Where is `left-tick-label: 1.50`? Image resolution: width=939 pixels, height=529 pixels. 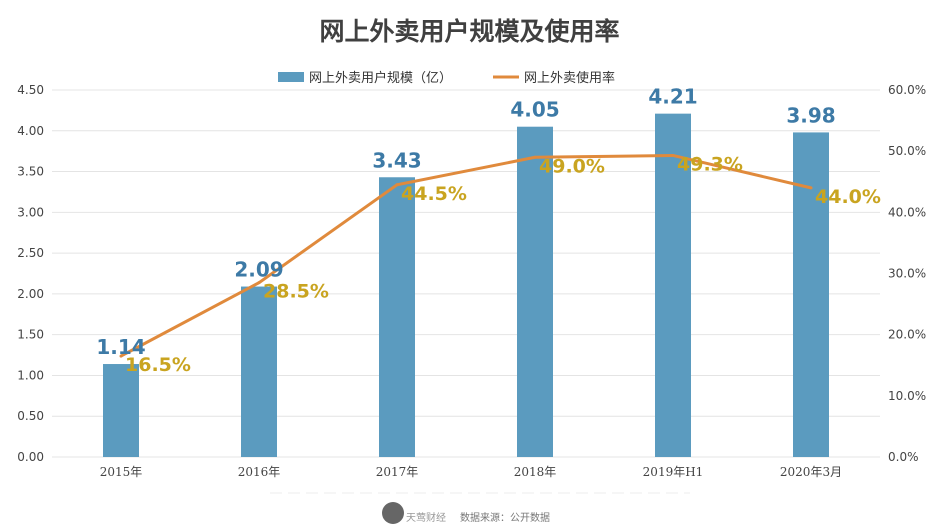
left-tick-label: 1.50 is located at coordinates (30, 335).